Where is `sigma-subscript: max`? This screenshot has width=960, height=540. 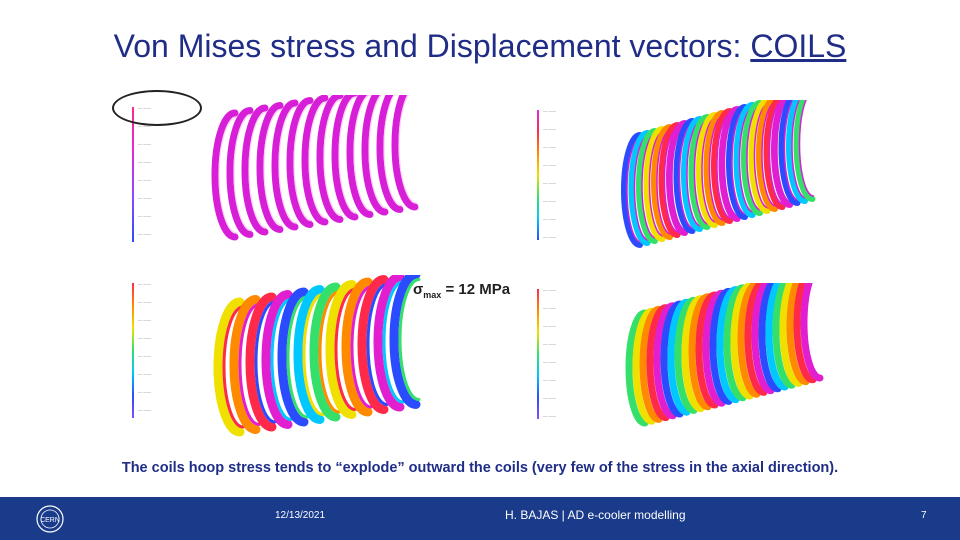 sigma-subscript: max is located at coordinates (432, 295).